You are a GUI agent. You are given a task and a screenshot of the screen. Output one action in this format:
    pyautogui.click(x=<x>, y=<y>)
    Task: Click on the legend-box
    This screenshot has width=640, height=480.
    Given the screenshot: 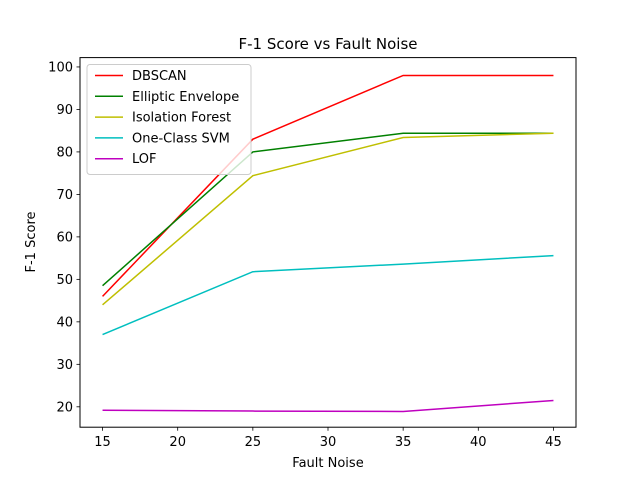 What is the action you would take?
    pyautogui.click(x=169, y=119)
    